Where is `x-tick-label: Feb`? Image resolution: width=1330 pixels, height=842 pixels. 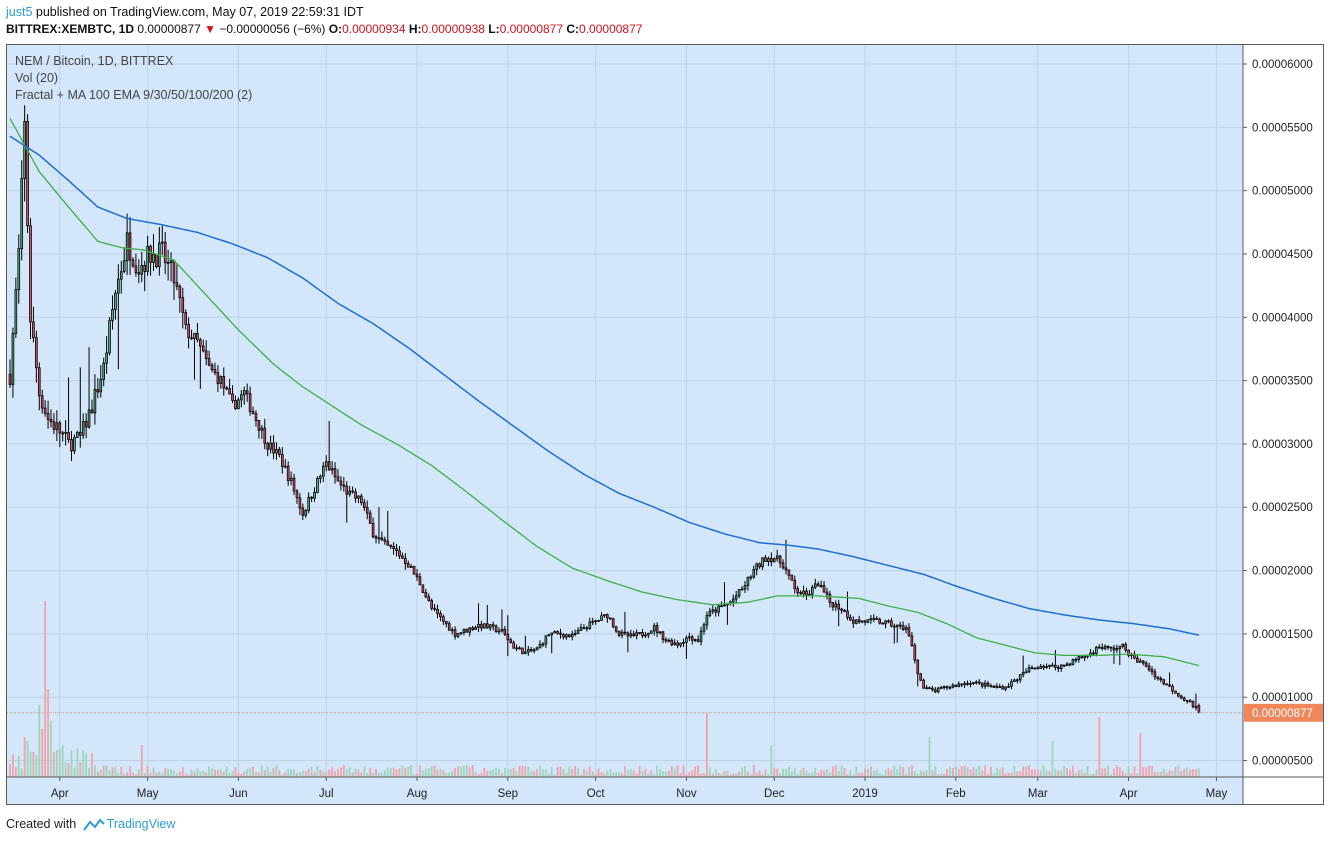
x-tick-label: Feb is located at coordinates (956, 794).